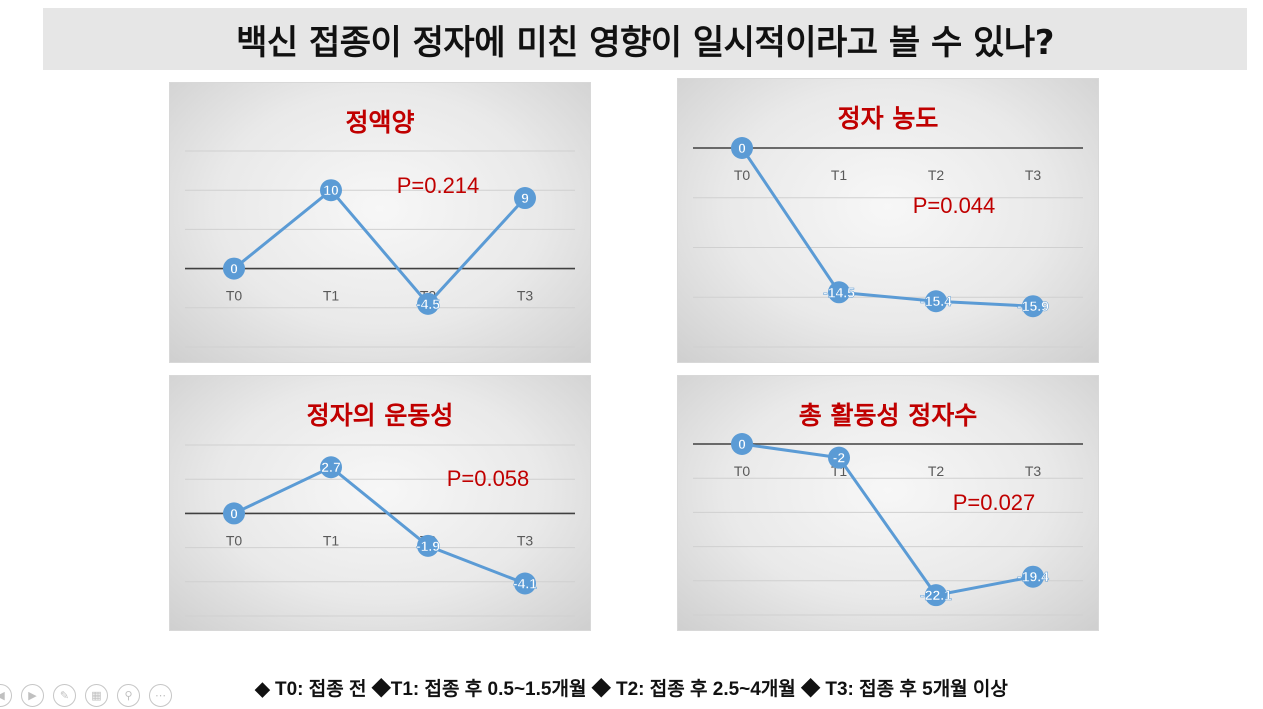  I want to click on data-label: 2.7, so click(331, 467).